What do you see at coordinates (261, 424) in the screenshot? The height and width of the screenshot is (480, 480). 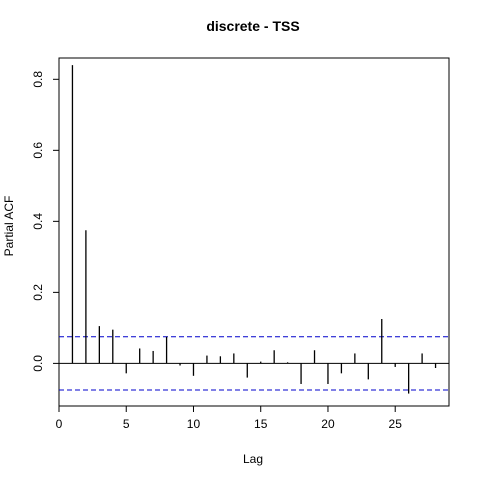 I see `x-tick-label-15: 15` at bounding box center [261, 424].